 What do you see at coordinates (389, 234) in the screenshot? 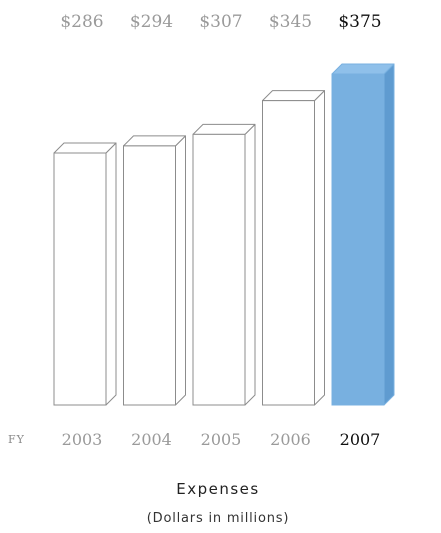
I see `bar-side-2007` at bounding box center [389, 234].